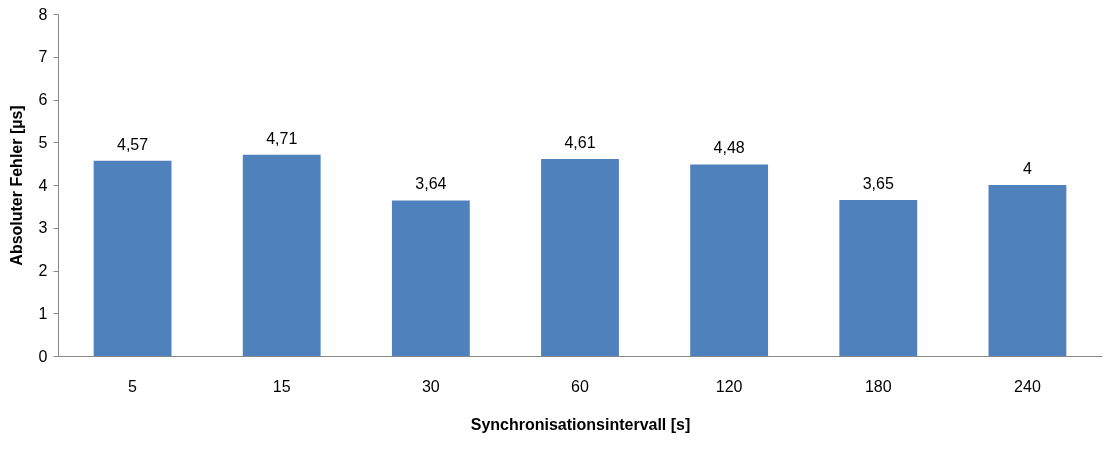  Describe the element at coordinates (729, 386) in the screenshot. I see `x-tick-label: 120` at that location.